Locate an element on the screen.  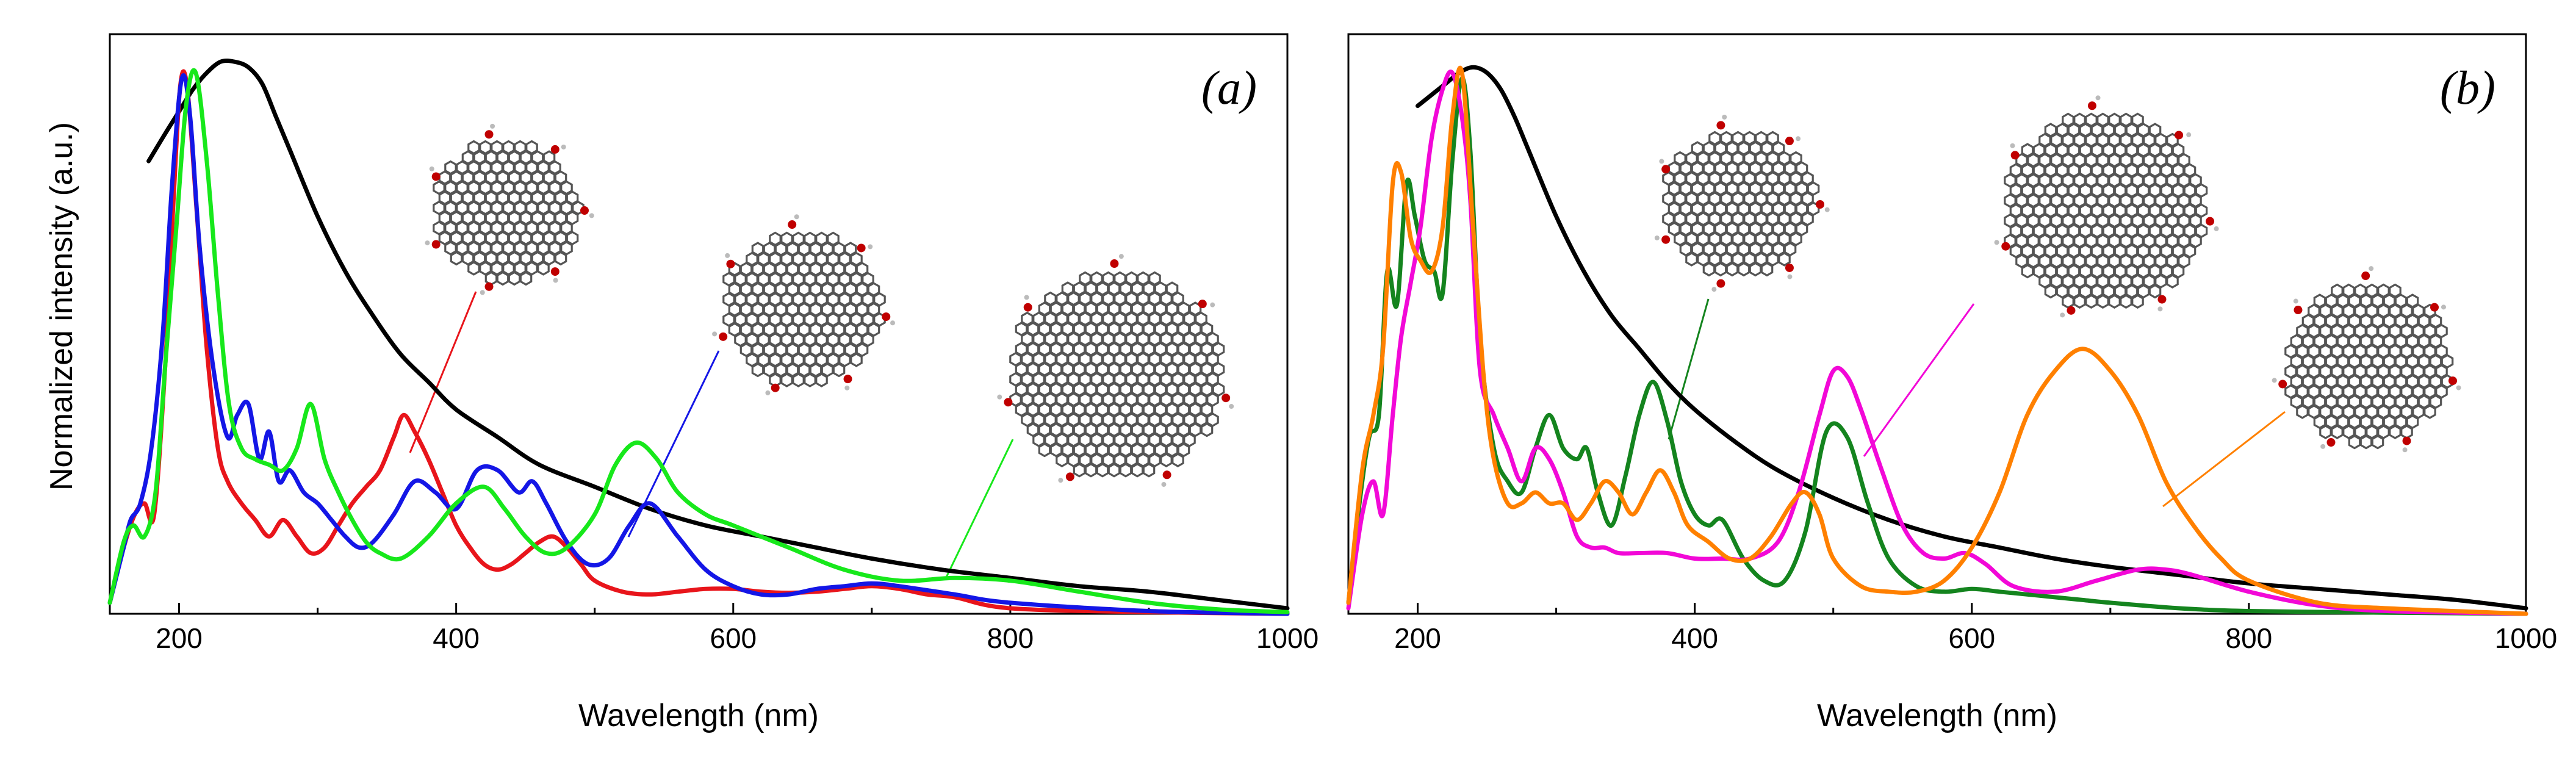
panel-a-x-ticks: 200 400 600 800 1000 is located at coordinates (737, 628).